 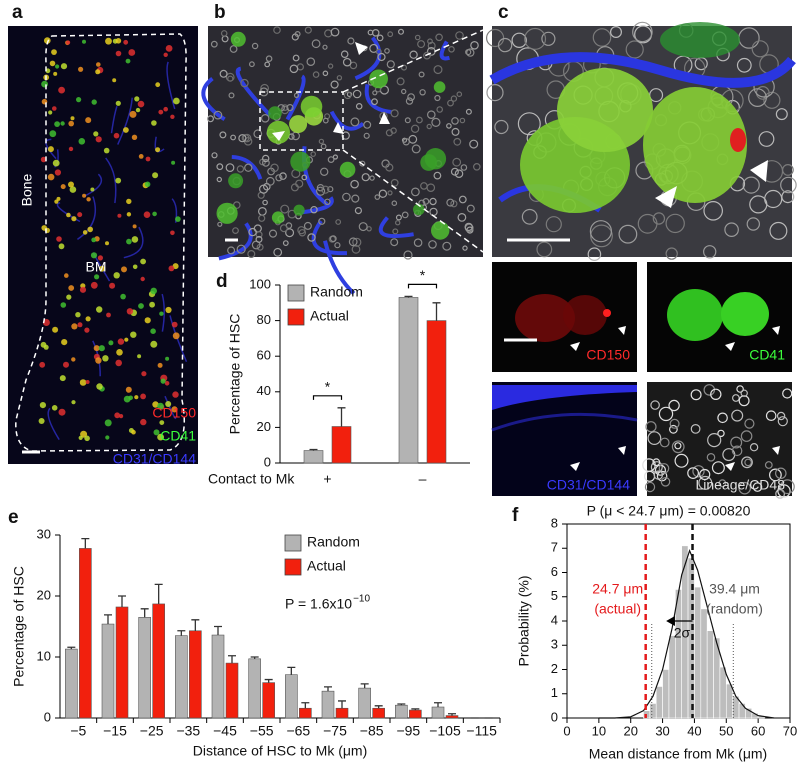 What do you see at coordinates (327, 479) in the screenshot?
I see `x-tick-label: +` at bounding box center [327, 479].